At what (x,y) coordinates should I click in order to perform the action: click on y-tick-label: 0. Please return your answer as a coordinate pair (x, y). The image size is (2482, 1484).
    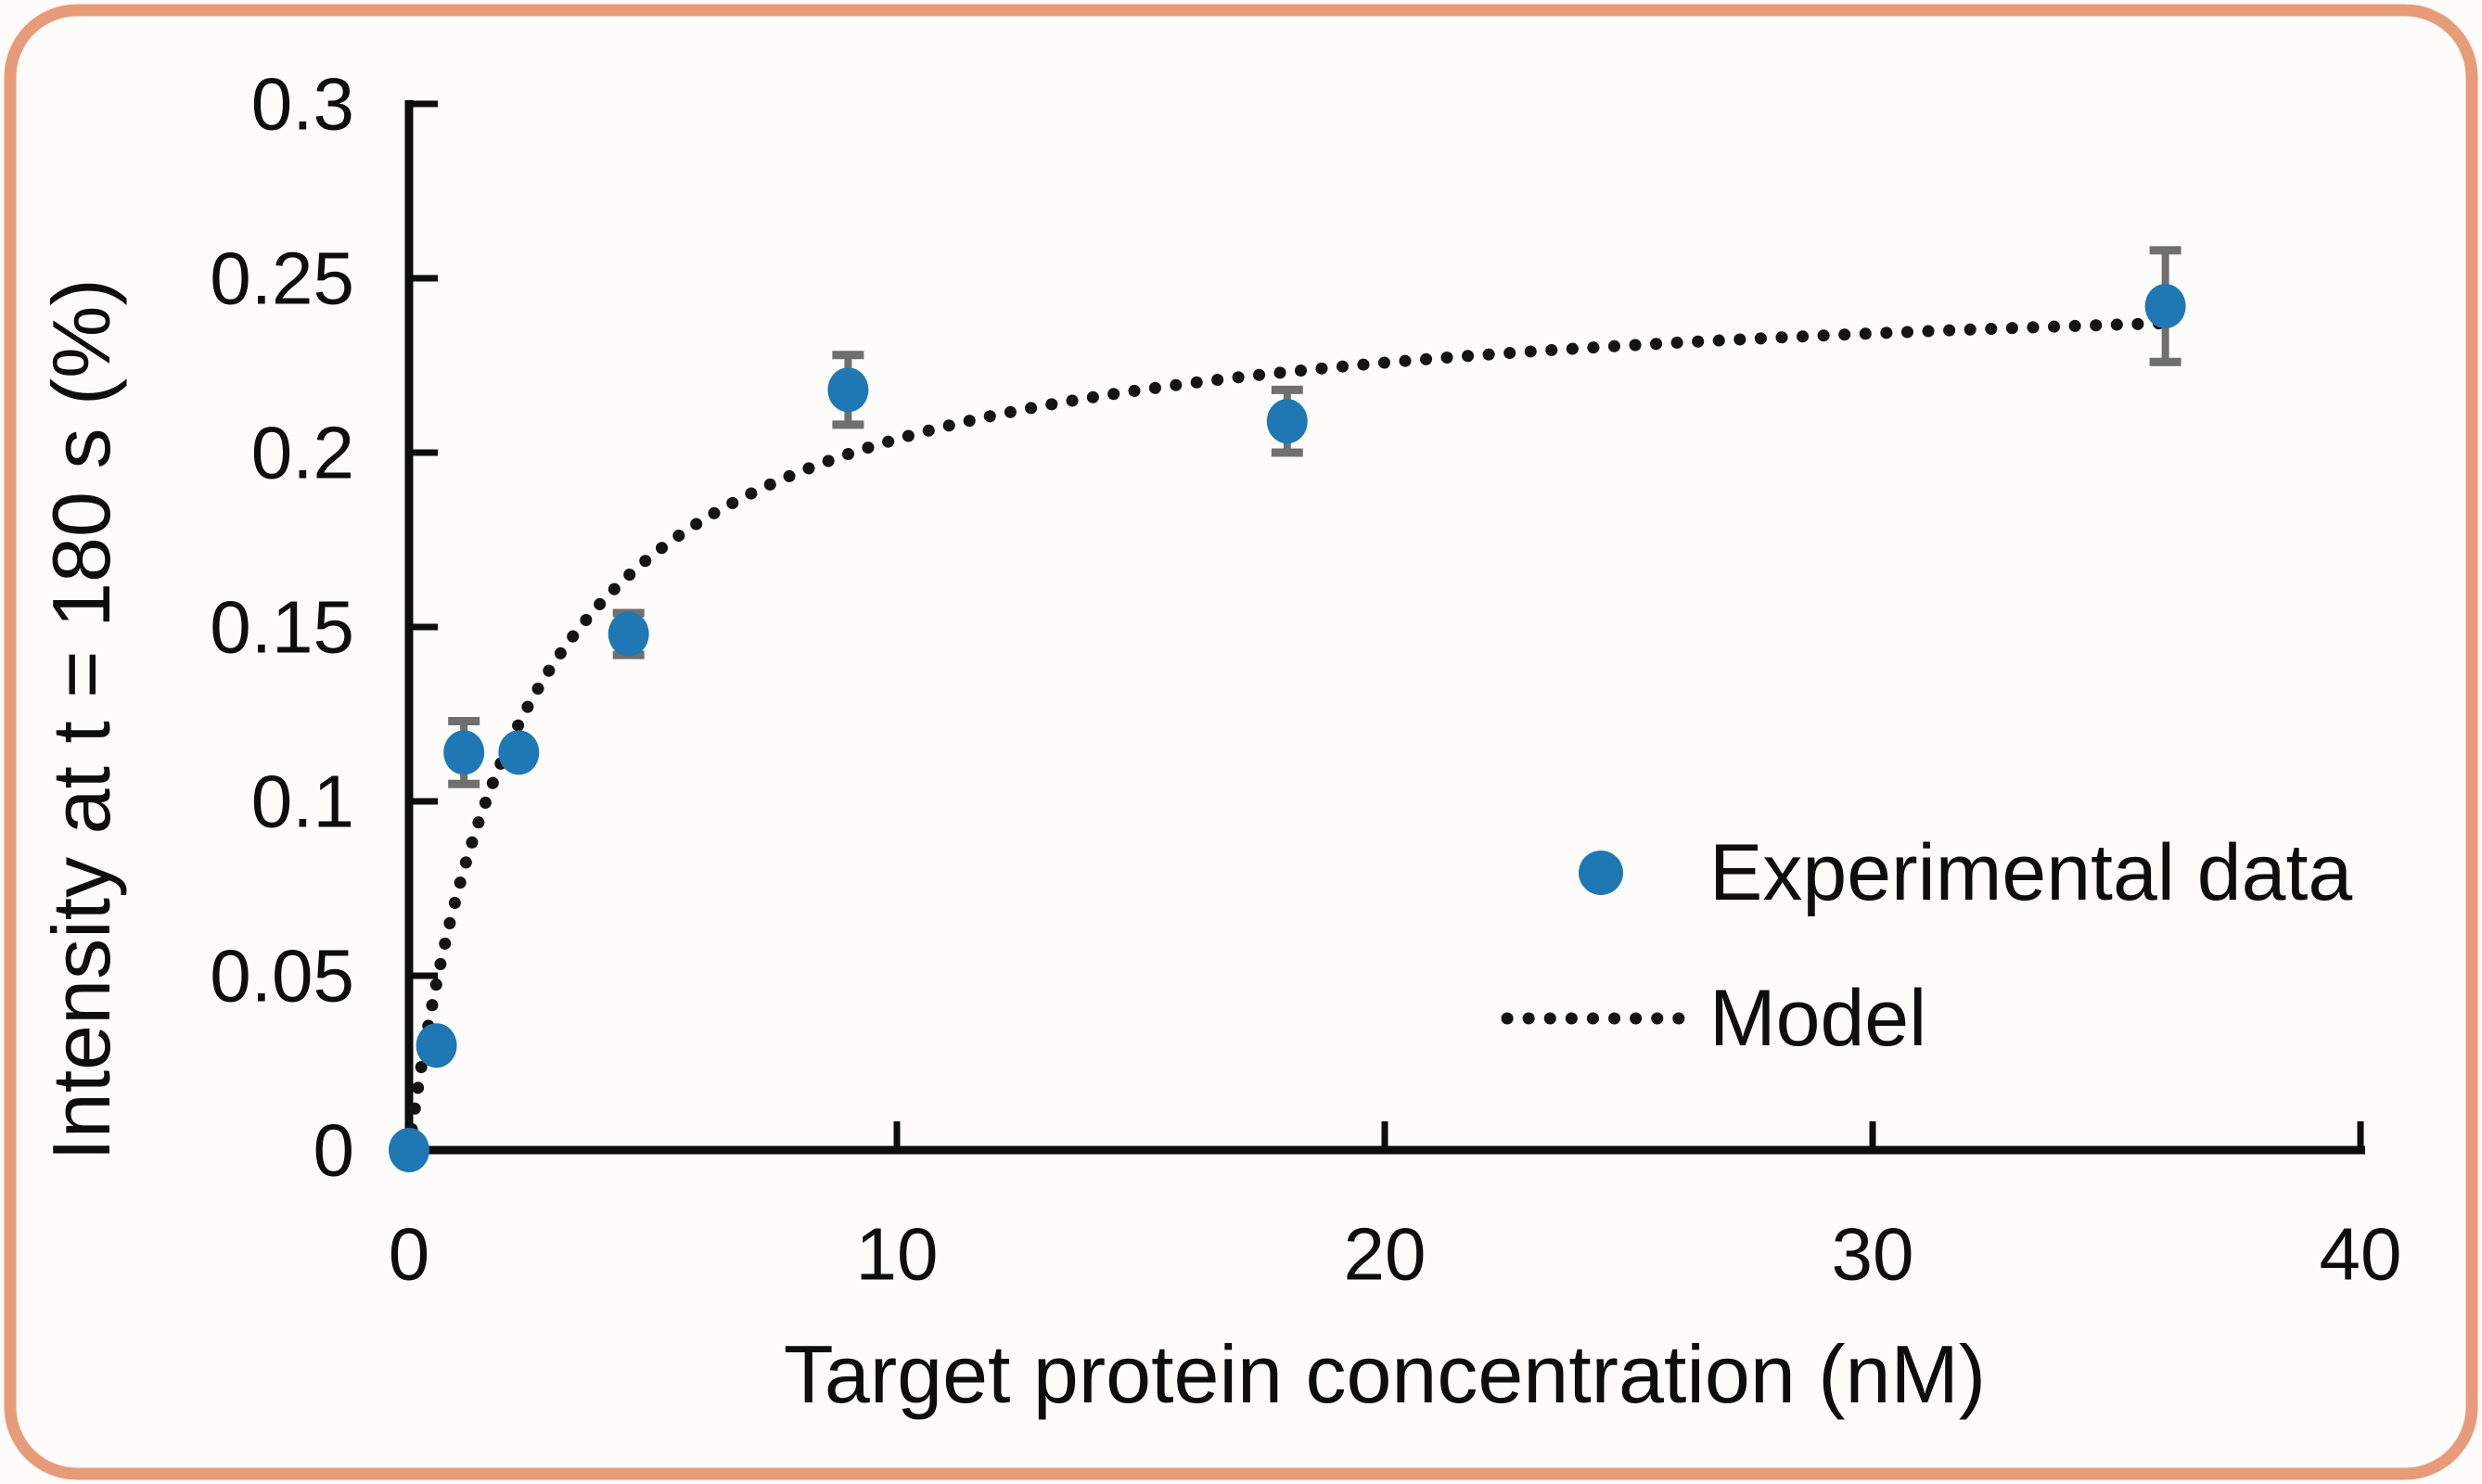
    Looking at the image, I should click on (334, 1150).